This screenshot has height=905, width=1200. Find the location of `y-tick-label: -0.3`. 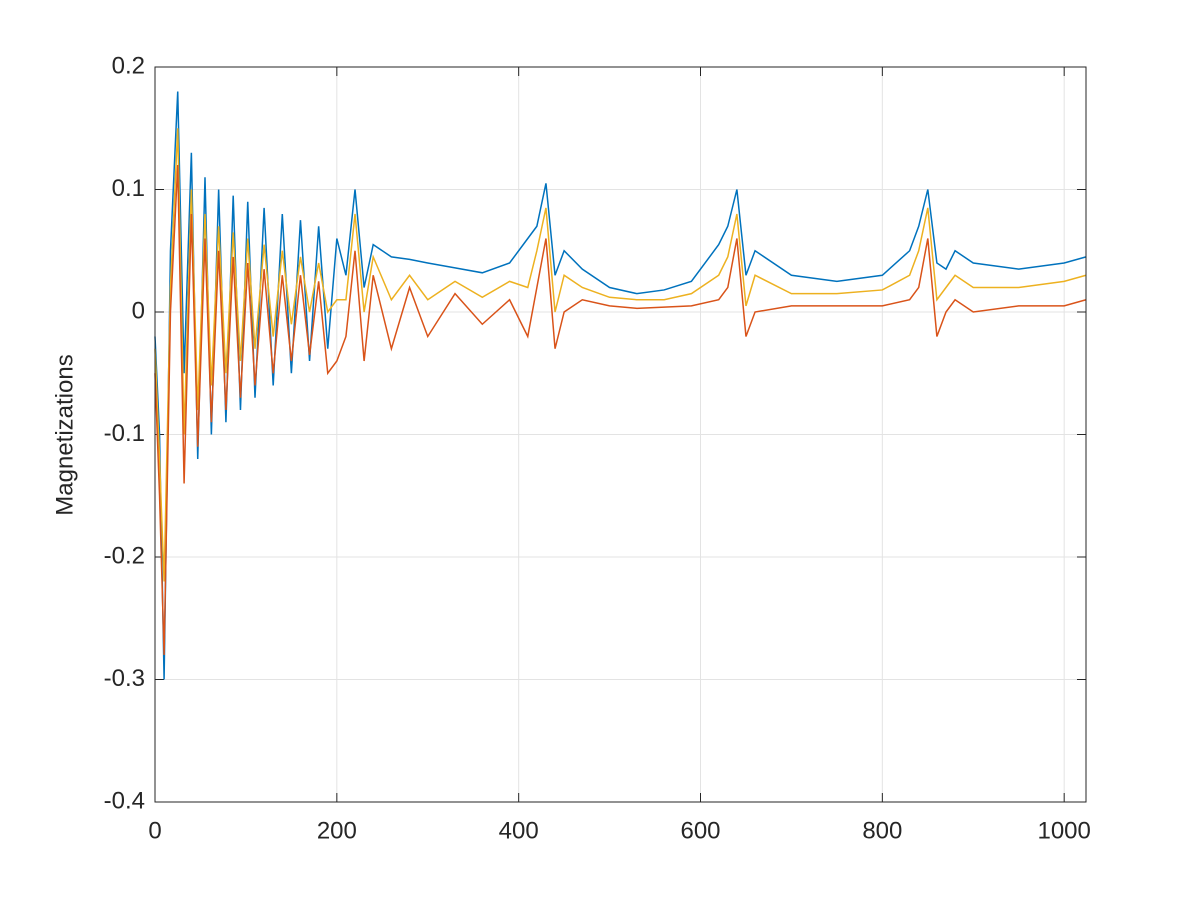

y-tick-label: -0.3 is located at coordinates (124, 678).